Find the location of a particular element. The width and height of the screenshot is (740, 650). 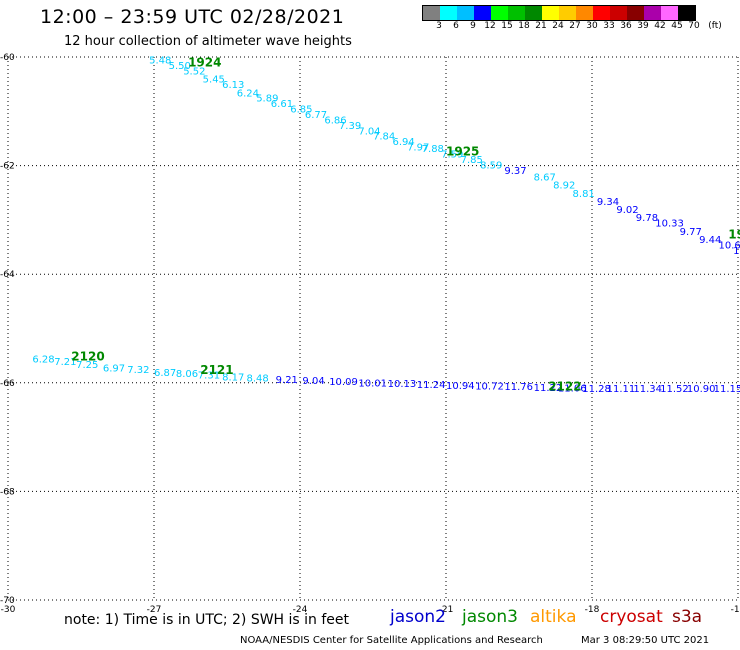

colorbar-label: 42 is located at coordinates (660, 26).